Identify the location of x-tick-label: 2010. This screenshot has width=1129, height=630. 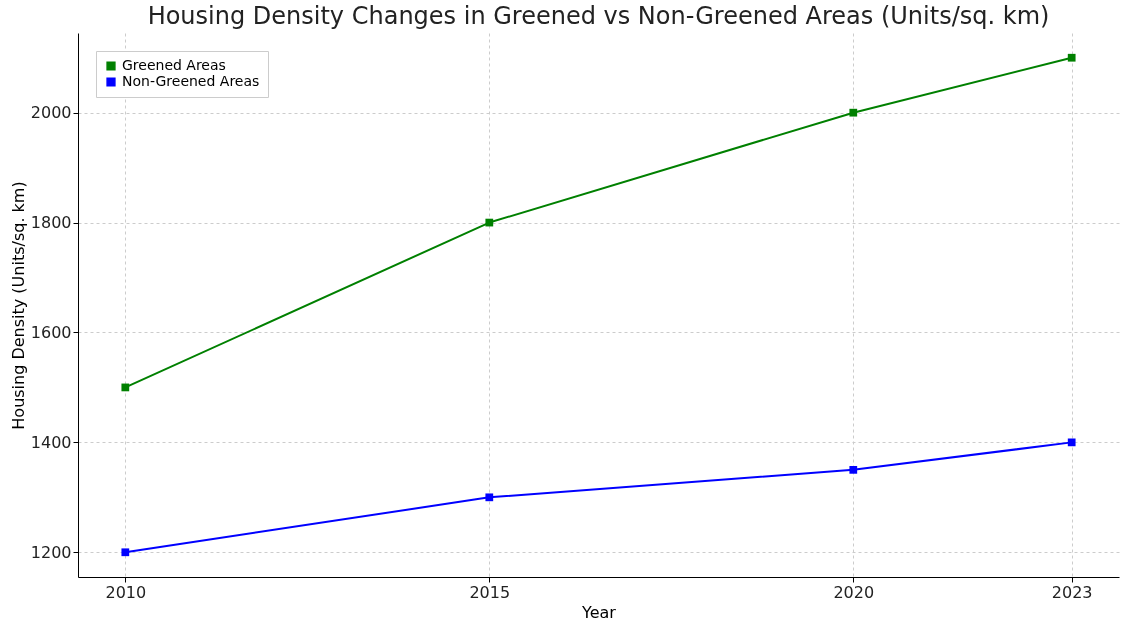
(126, 592).